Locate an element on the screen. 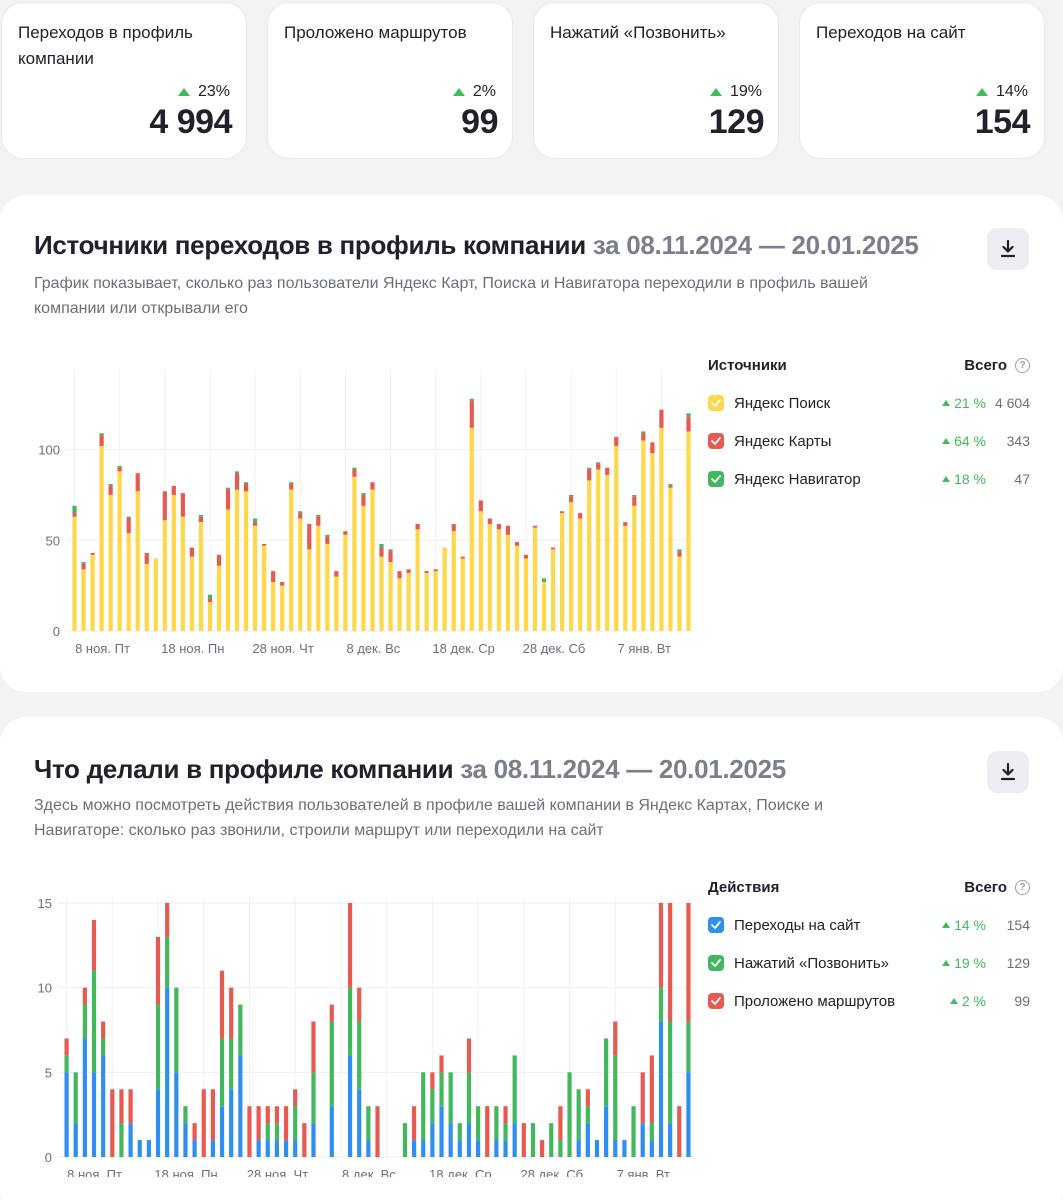  stat-delta: 14% is located at coordinates (1001, 92).